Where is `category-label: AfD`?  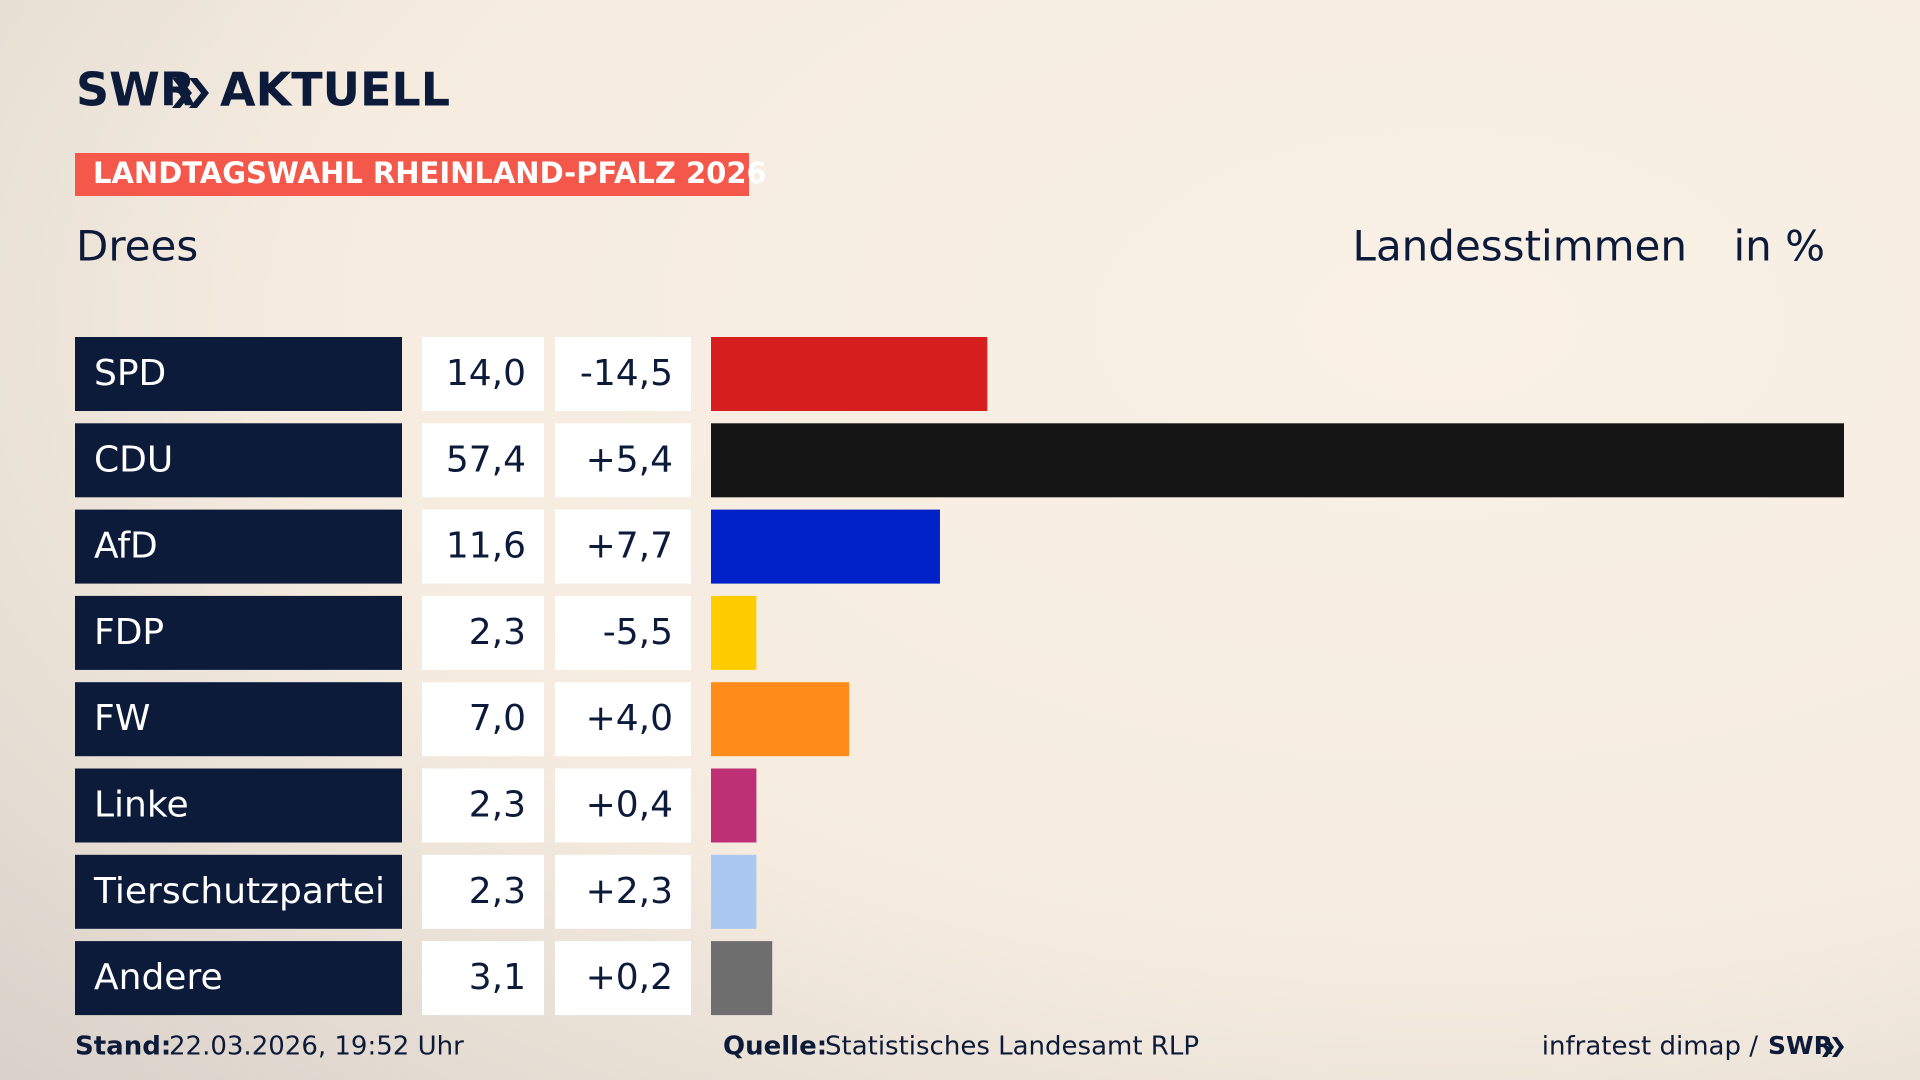 category-label: AfD is located at coordinates (126, 546).